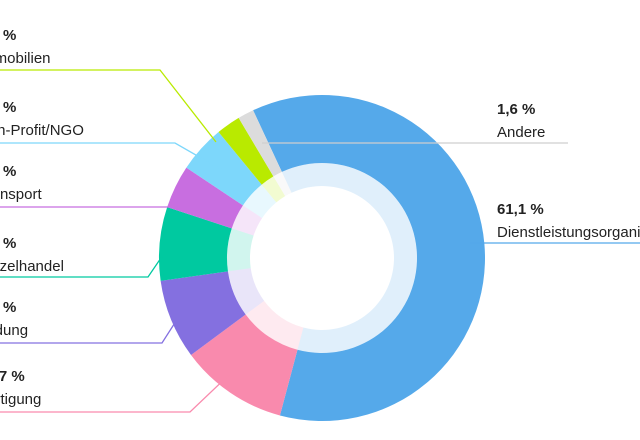 This screenshot has height=440, width=640. What do you see at coordinates (568, 232) in the screenshot?
I see `category-label: Dienstleistungsorganisationen` at bounding box center [568, 232].